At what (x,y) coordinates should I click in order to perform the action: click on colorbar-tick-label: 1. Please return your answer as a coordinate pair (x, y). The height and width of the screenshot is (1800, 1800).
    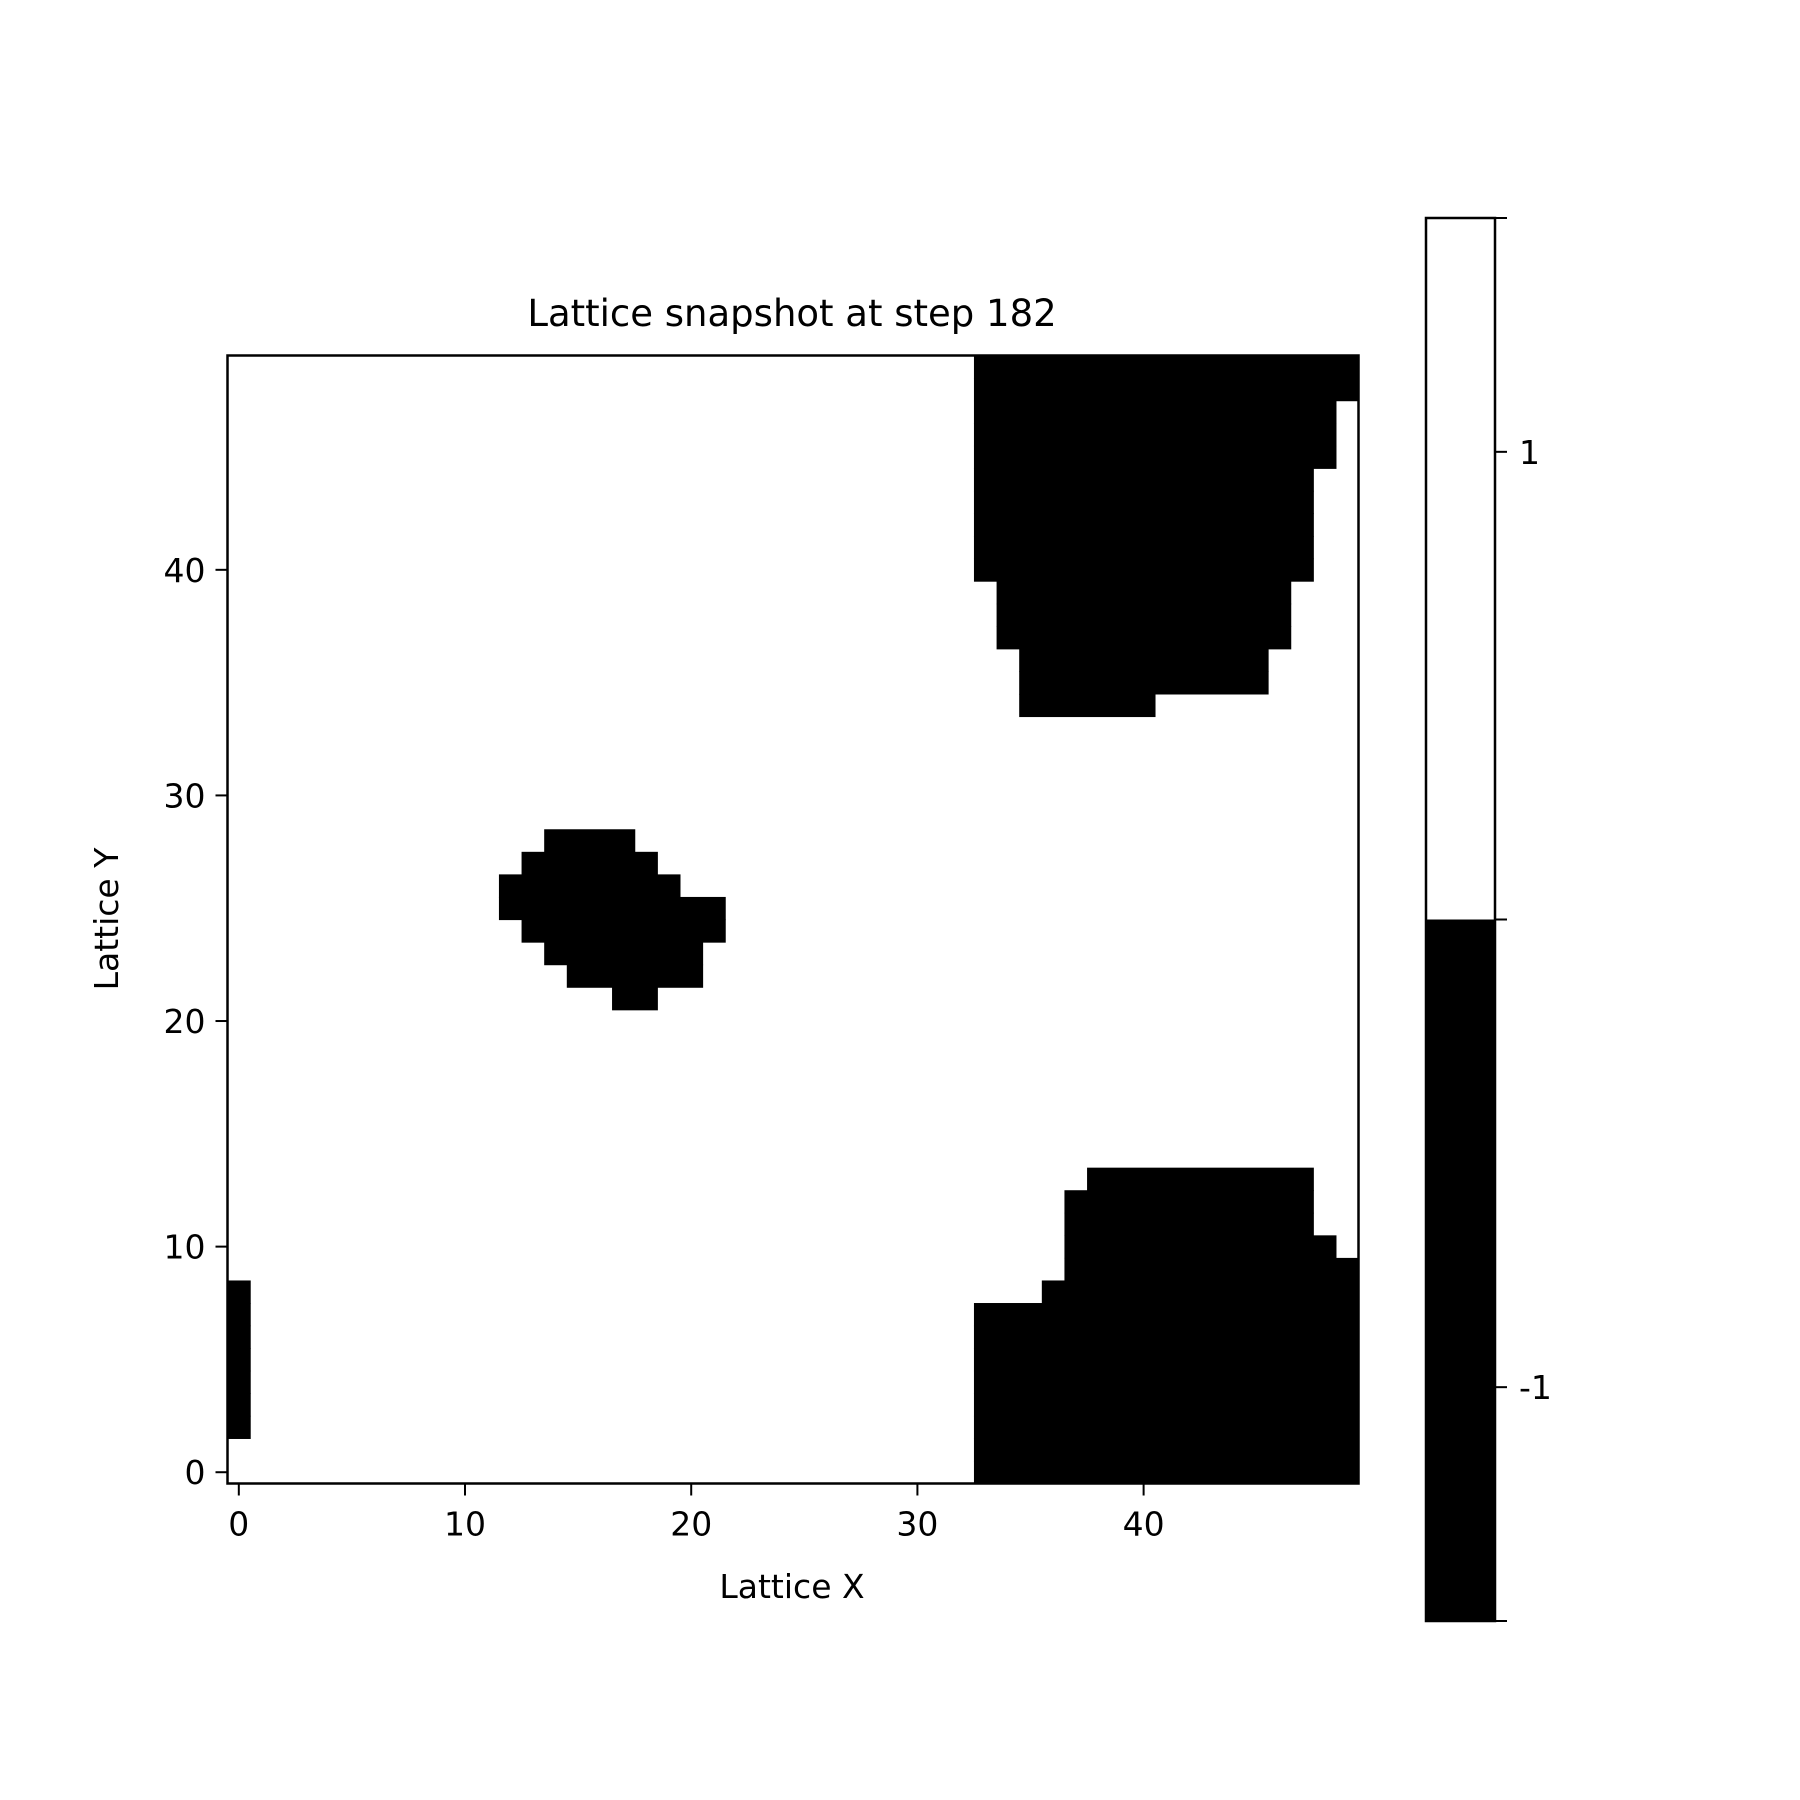
    Looking at the image, I should click on (1529, 452).